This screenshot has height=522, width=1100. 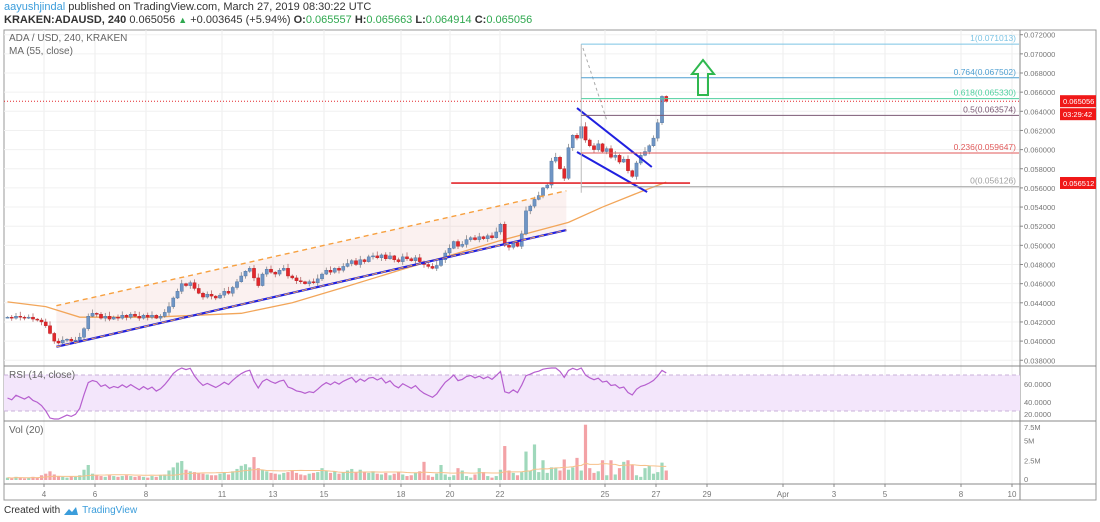 What do you see at coordinates (42, 375) in the screenshot?
I see `rsi-legend: RSI (14, close)` at bounding box center [42, 375].